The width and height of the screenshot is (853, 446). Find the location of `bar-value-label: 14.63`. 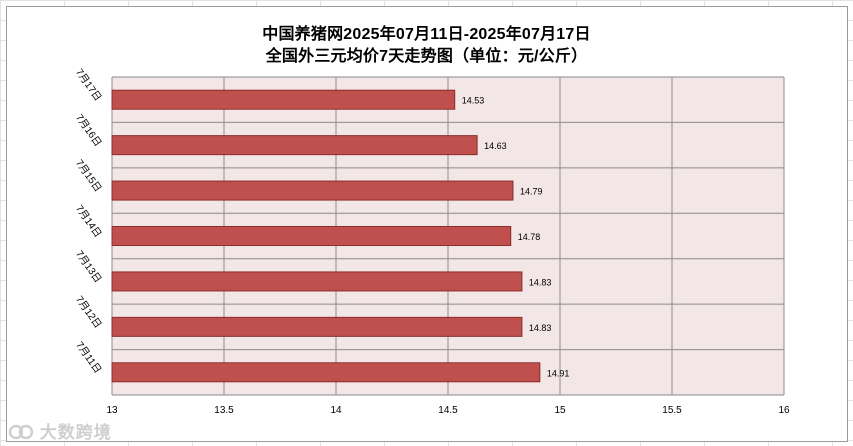

bar-value-label: 14.63 is located at coordinates (495, 146).